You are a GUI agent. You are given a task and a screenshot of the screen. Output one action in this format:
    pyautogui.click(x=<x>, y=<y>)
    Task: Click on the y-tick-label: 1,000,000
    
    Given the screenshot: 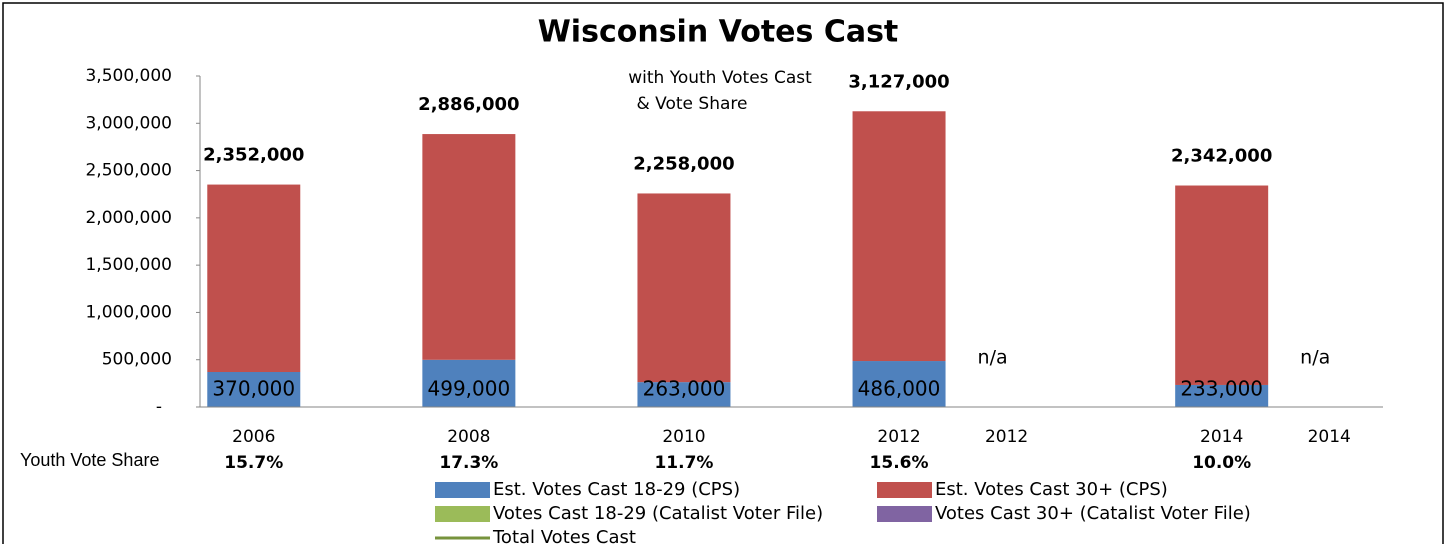 What is the action you would take?
    pyautogui.click(x=128, y=312)
    